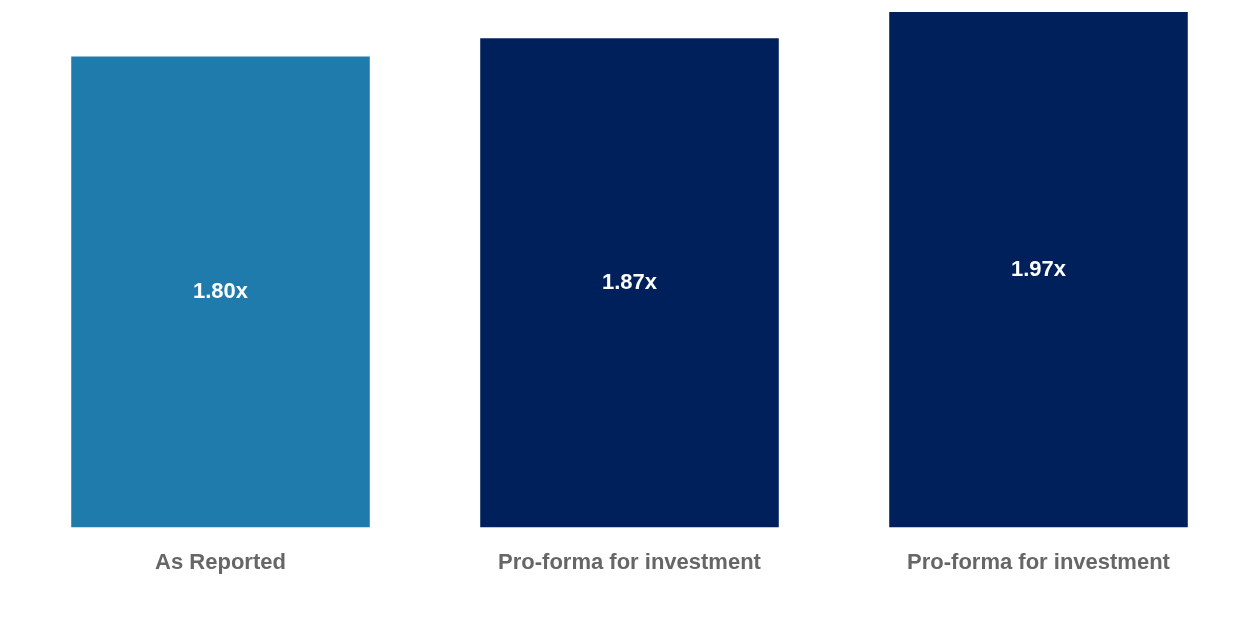 This screenshot has height=617, width=1251. What do you see at coordinates (629, 281) in the screenshot?
I see `data-label: 1.87x` at bounding box center [629, 281].